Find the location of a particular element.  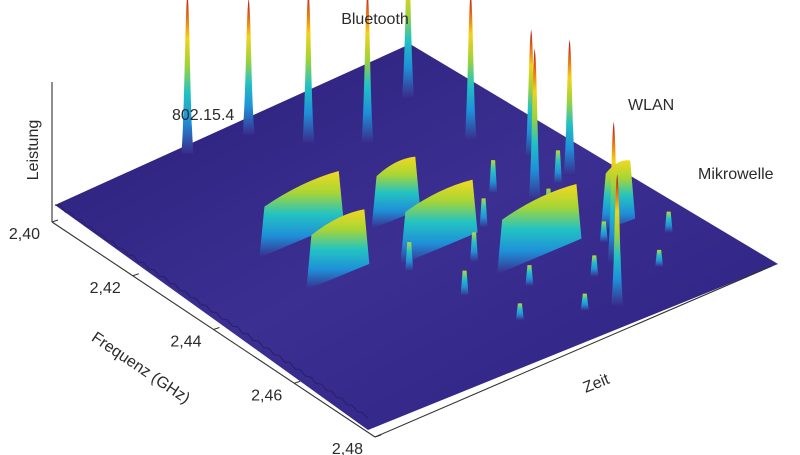

frequency-tick-label: 2,40 is located at coordinates (24, 234).